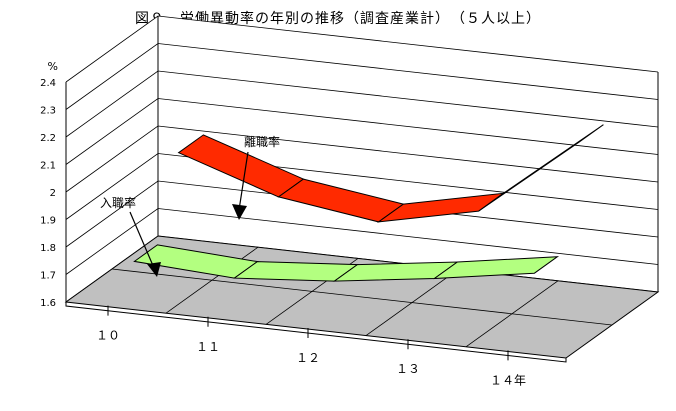  I want to click on series-1-segment, so click(541, 168).